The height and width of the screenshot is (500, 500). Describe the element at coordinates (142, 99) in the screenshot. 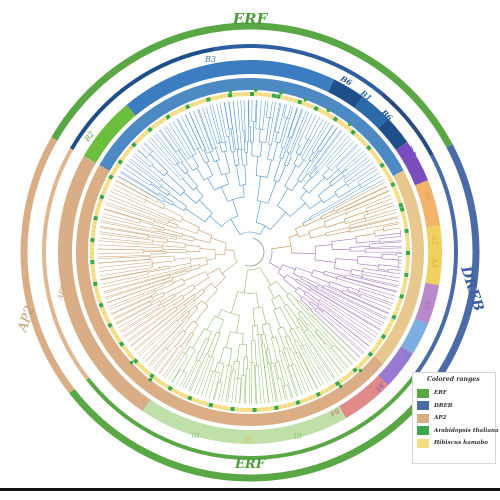

I see `ring-clade-b2-b3` at that location.